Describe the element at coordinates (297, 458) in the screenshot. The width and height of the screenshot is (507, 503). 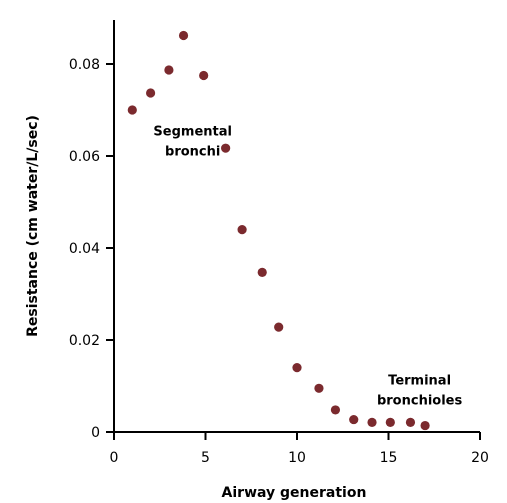
I see `x-tick-label: 10` at that location.